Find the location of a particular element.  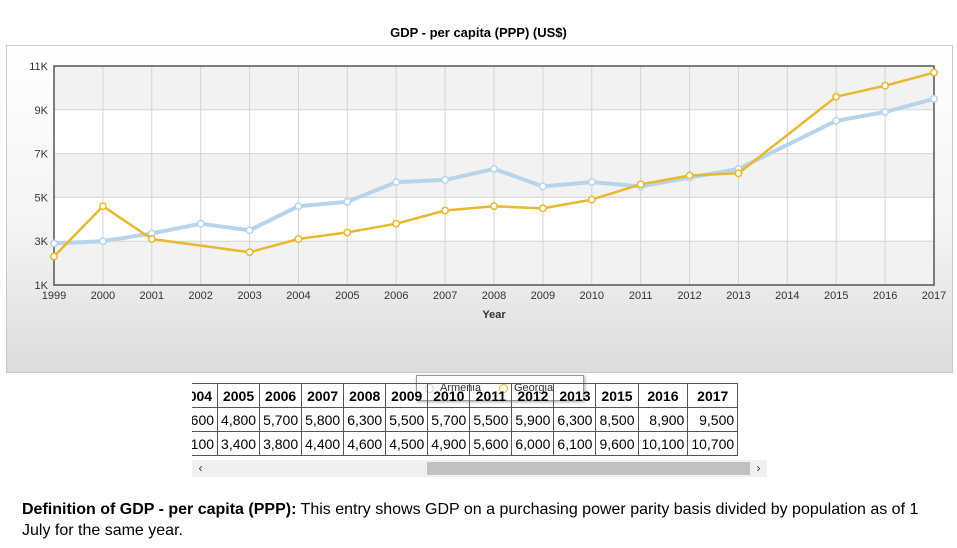

y-tick-label: 9K is located at coordinates (42, 111).